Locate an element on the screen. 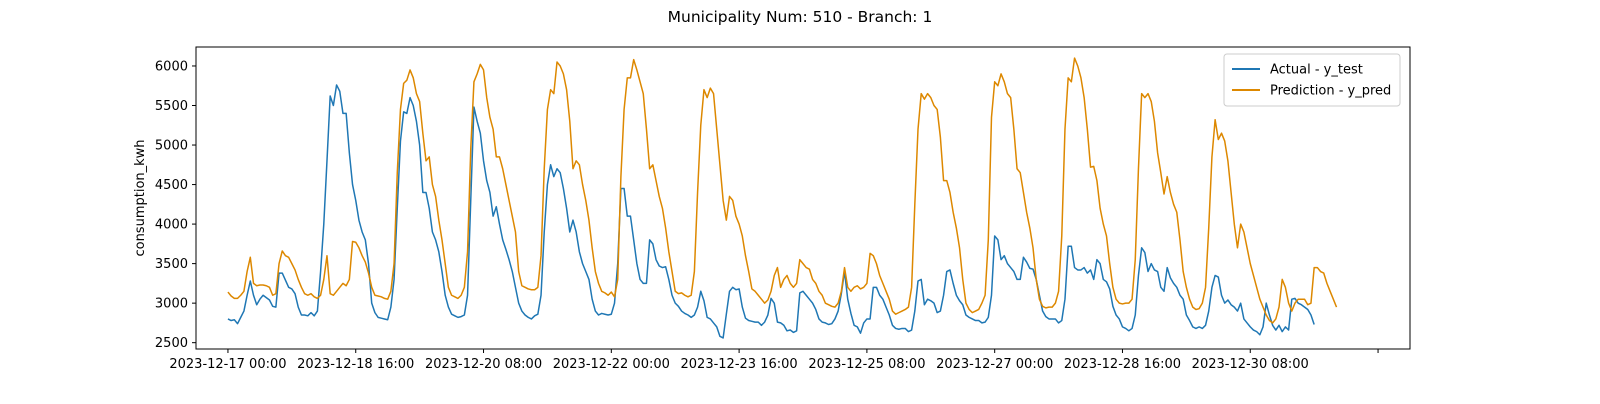  chart-title: Municipality Num: 510 - Branch: 1 is located at coordinates (800, 17).